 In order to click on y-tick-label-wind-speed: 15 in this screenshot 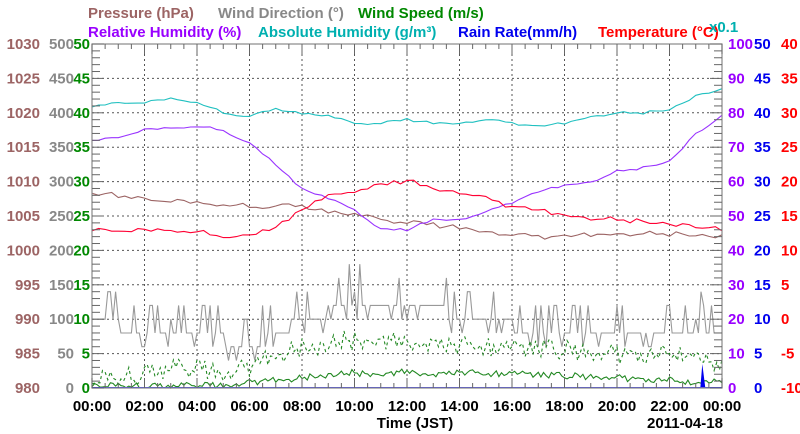, I will do `click(81, 285)`.